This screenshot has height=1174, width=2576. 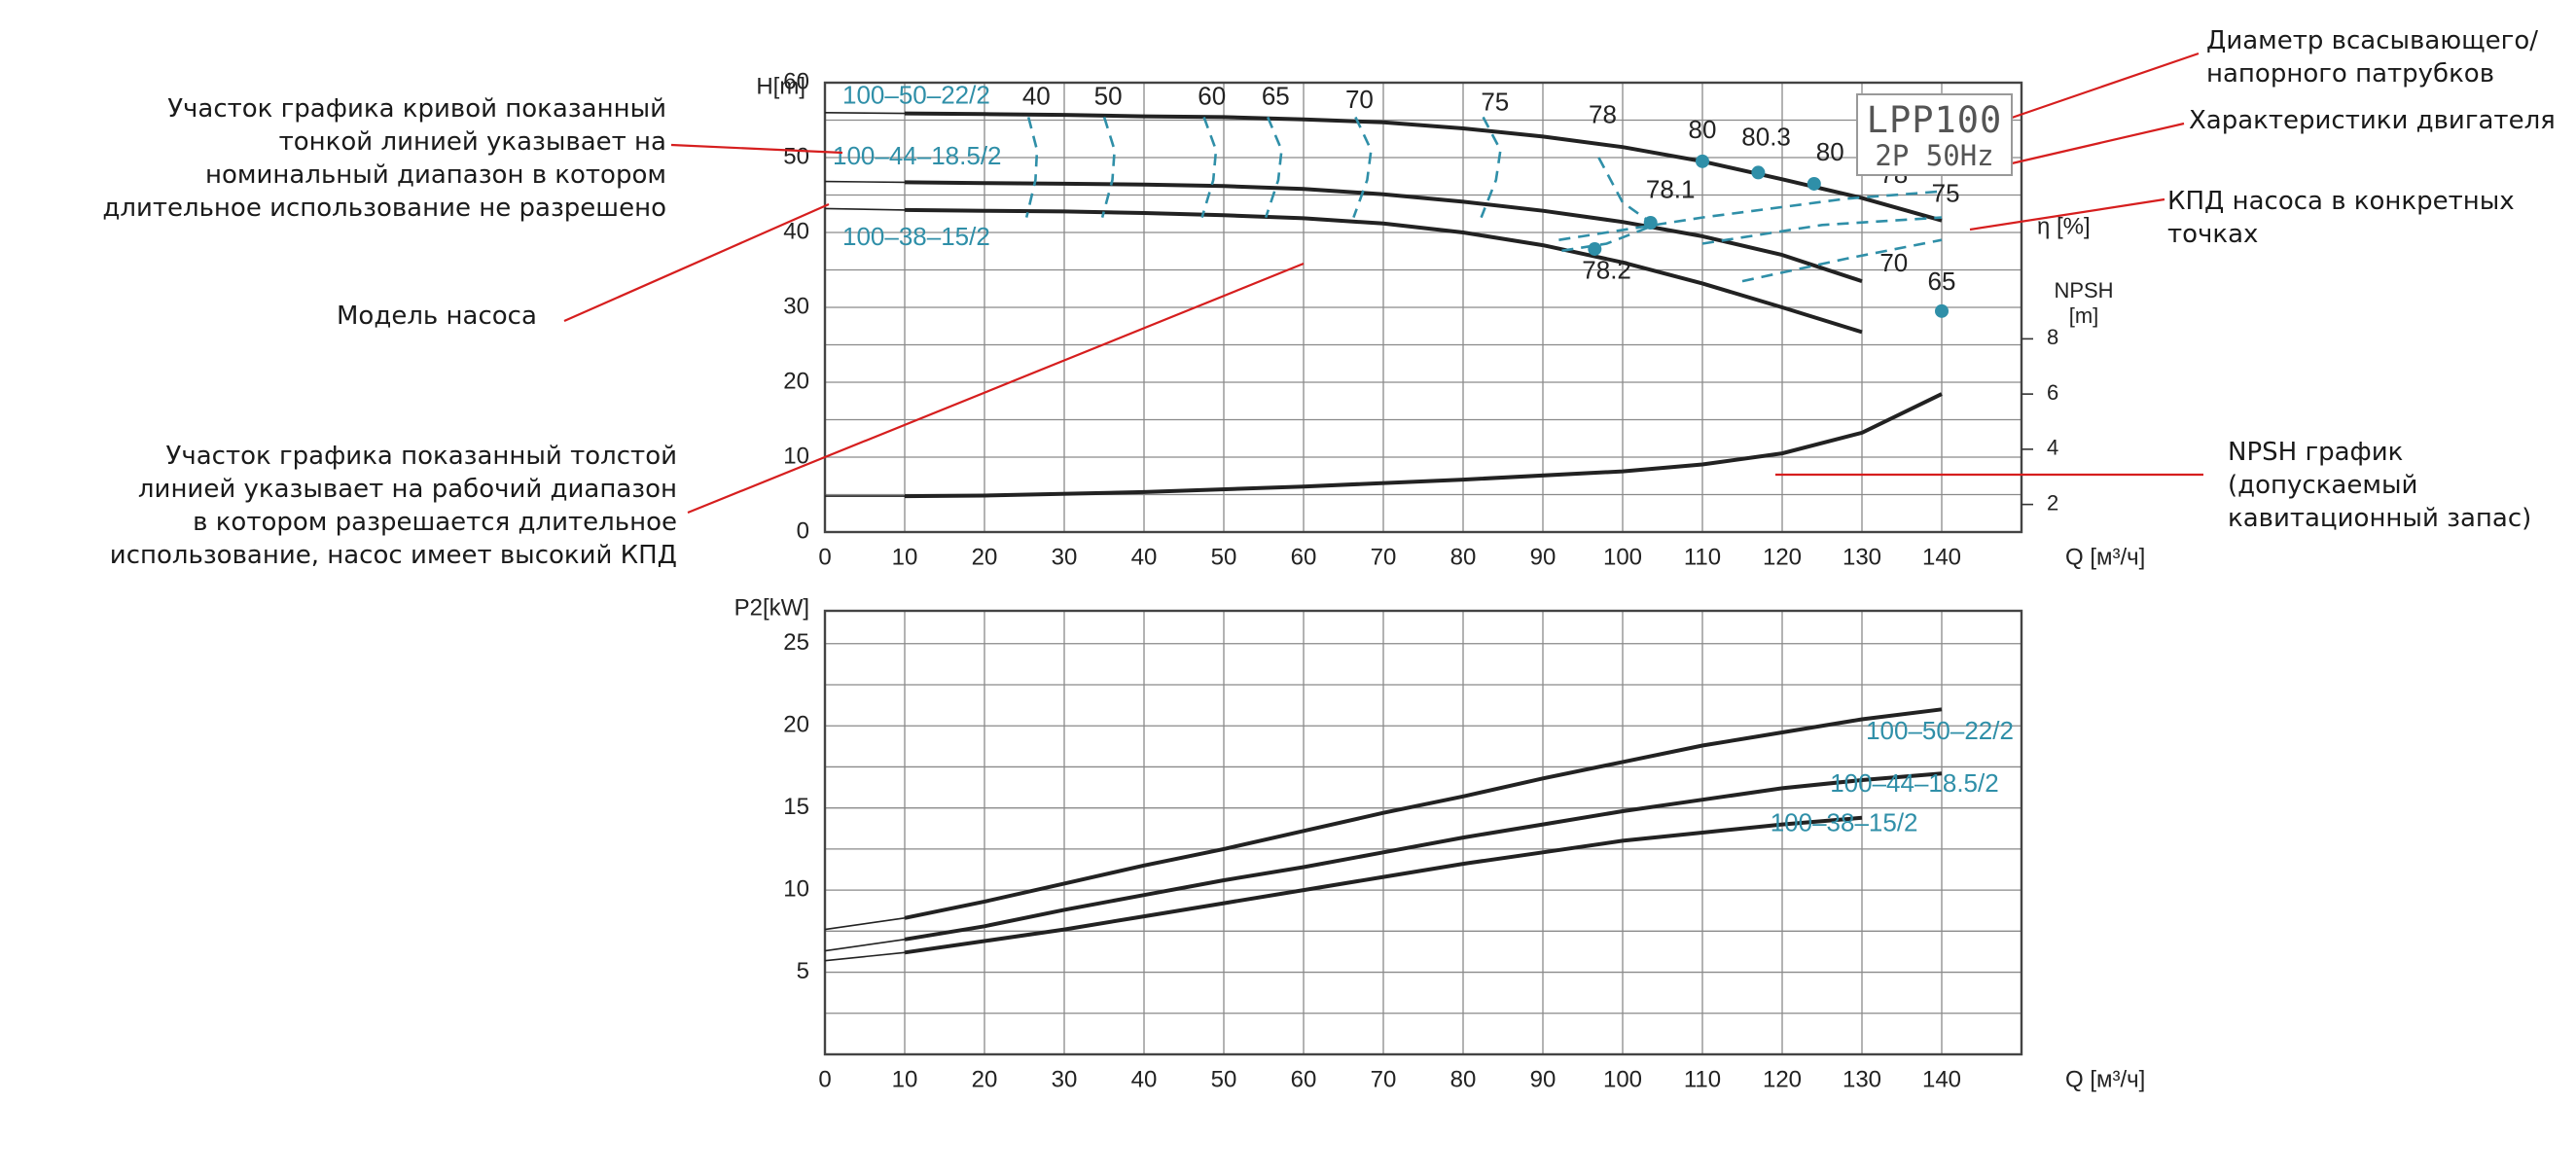 What do you see at coordinates (985, 557) in the screenshot?
I see `head-x-tick: 20` at bounding box center [985, 557].